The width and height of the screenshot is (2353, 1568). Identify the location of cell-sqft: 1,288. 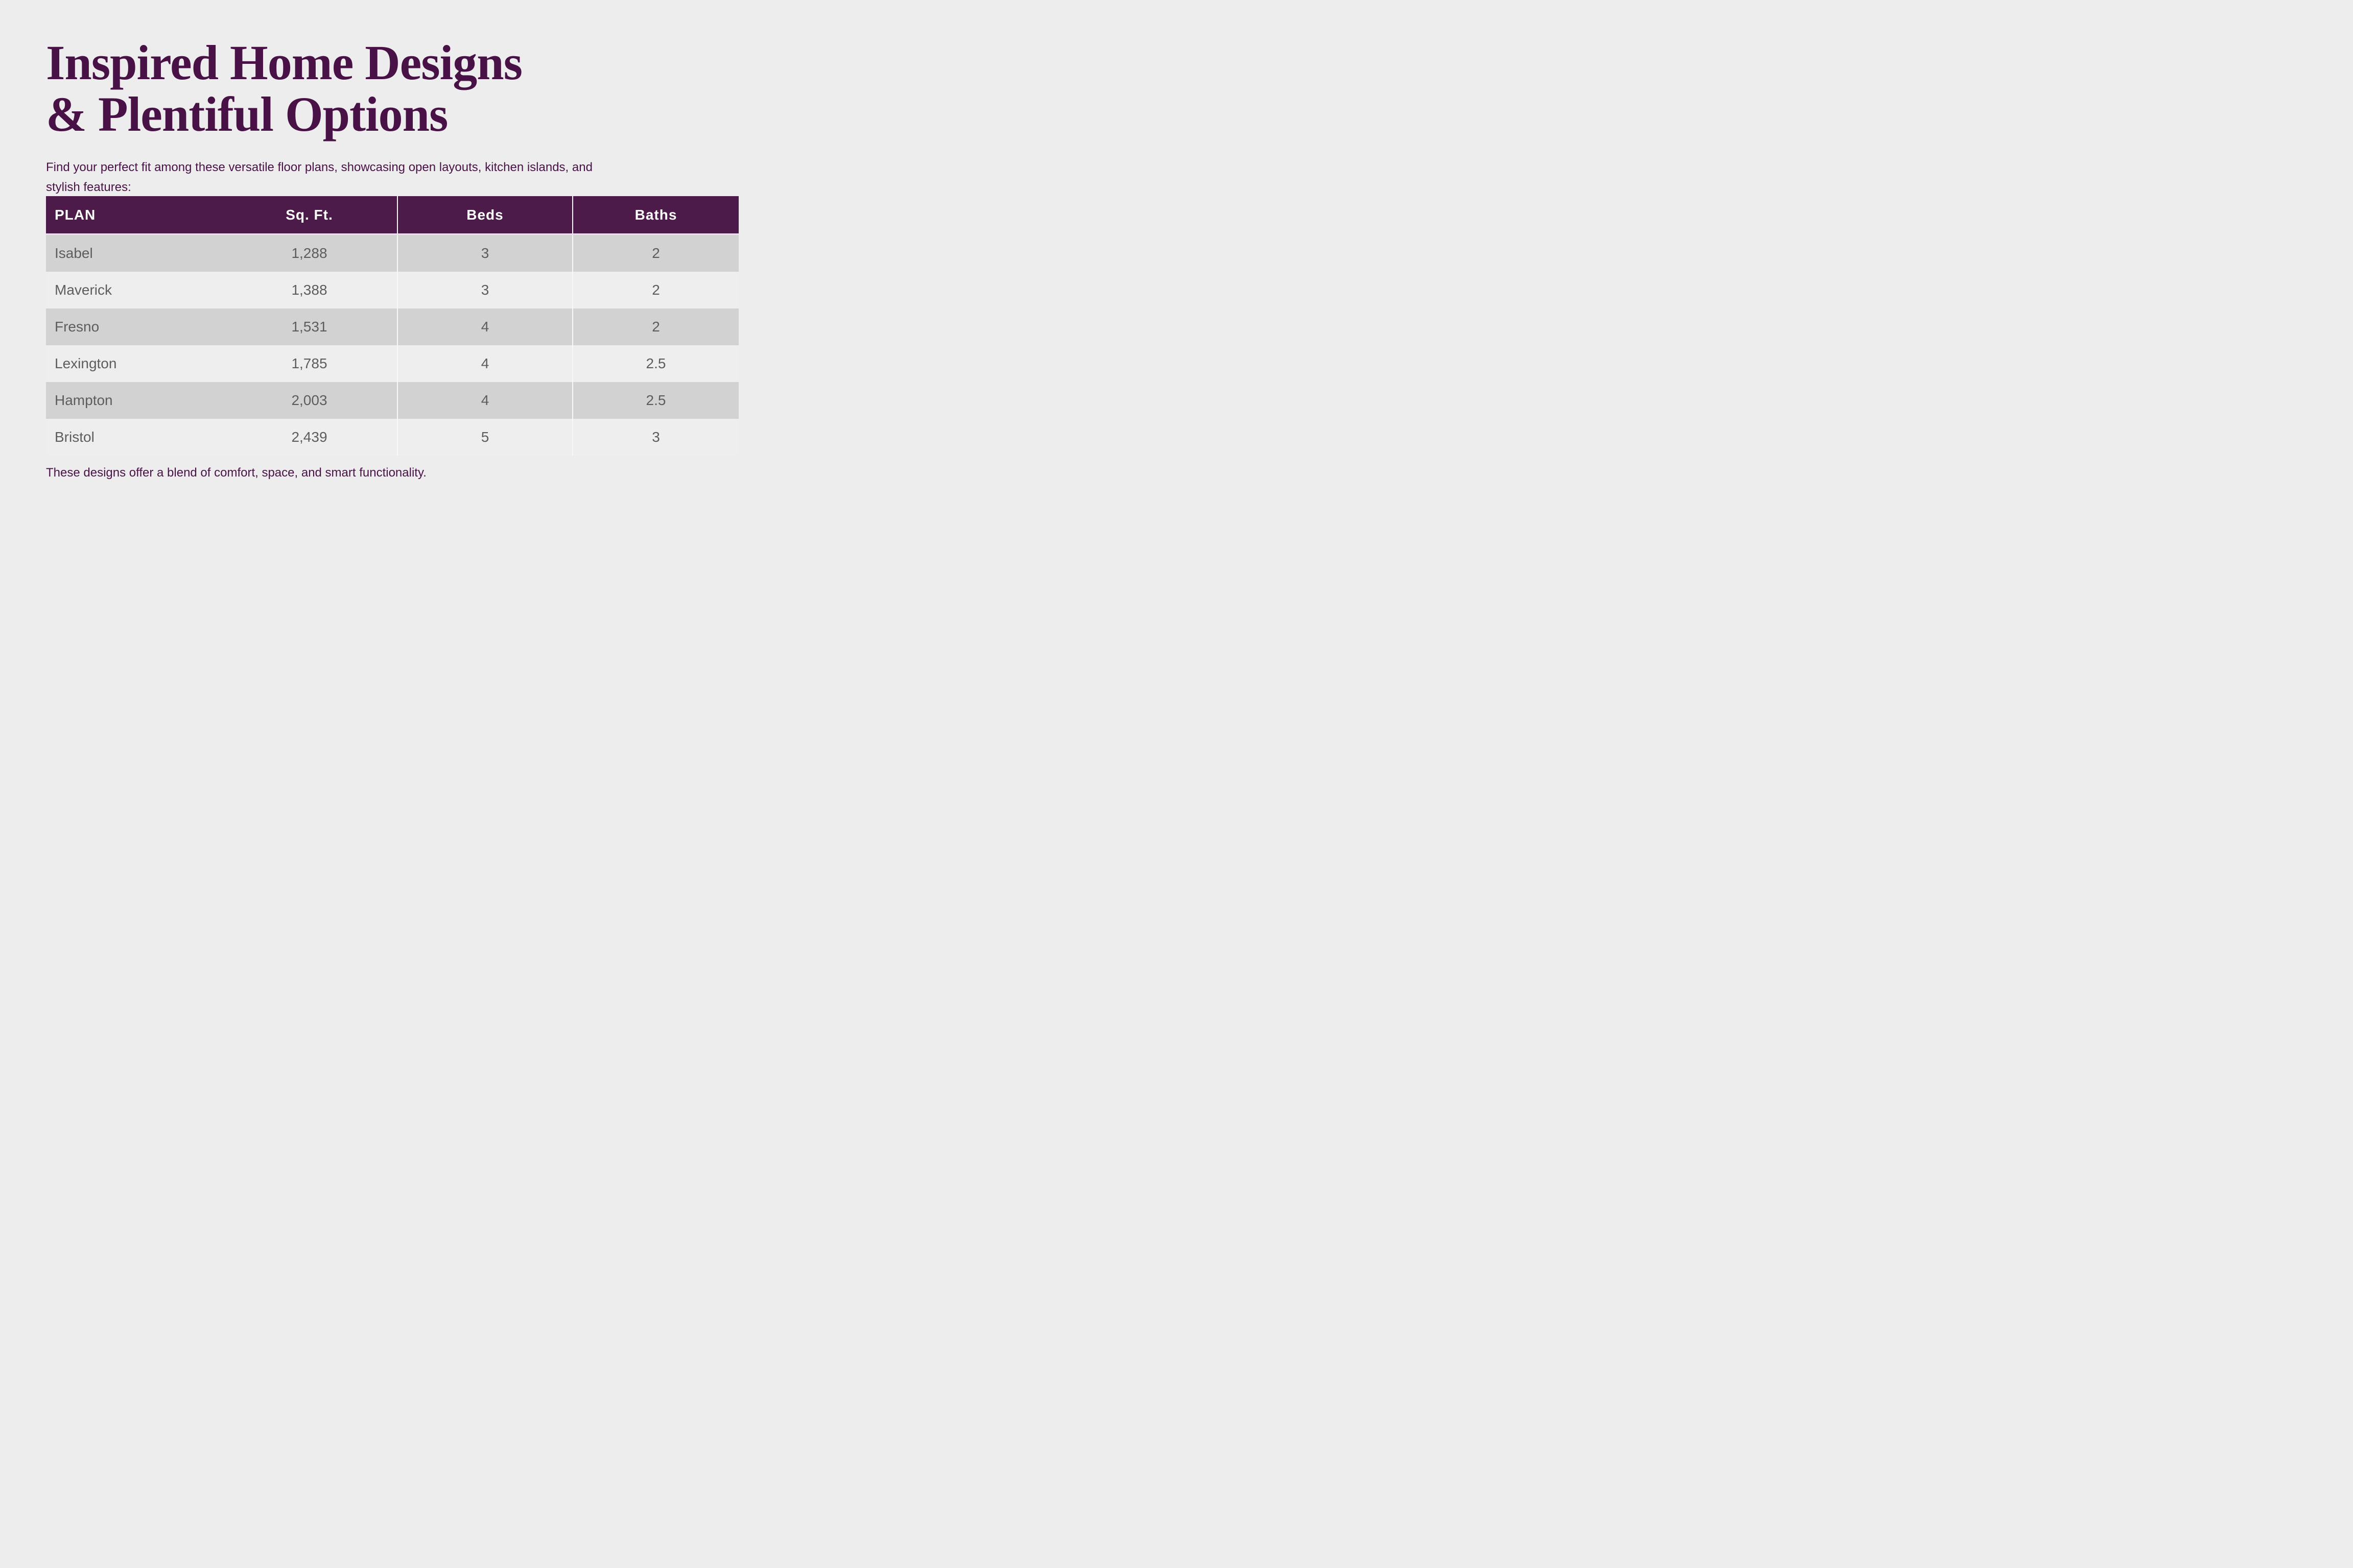
(310, 253).